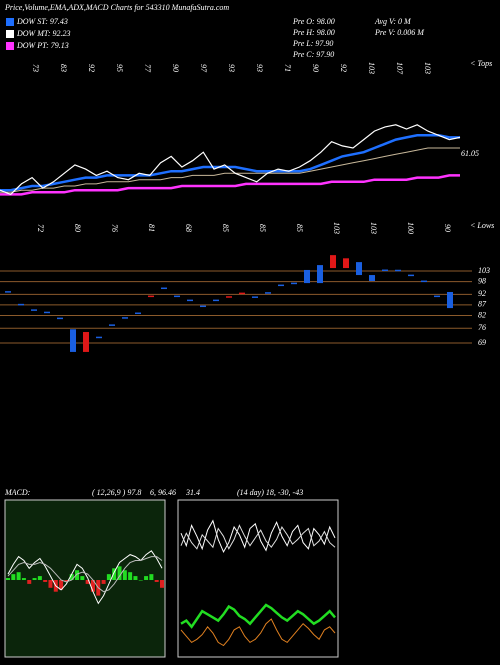 The width and height of the screenshot is (500, 665). What do you see at coordinates (114, 228) in the screenshot?
I see `low-label: 76` at bounding box center [114, 228].